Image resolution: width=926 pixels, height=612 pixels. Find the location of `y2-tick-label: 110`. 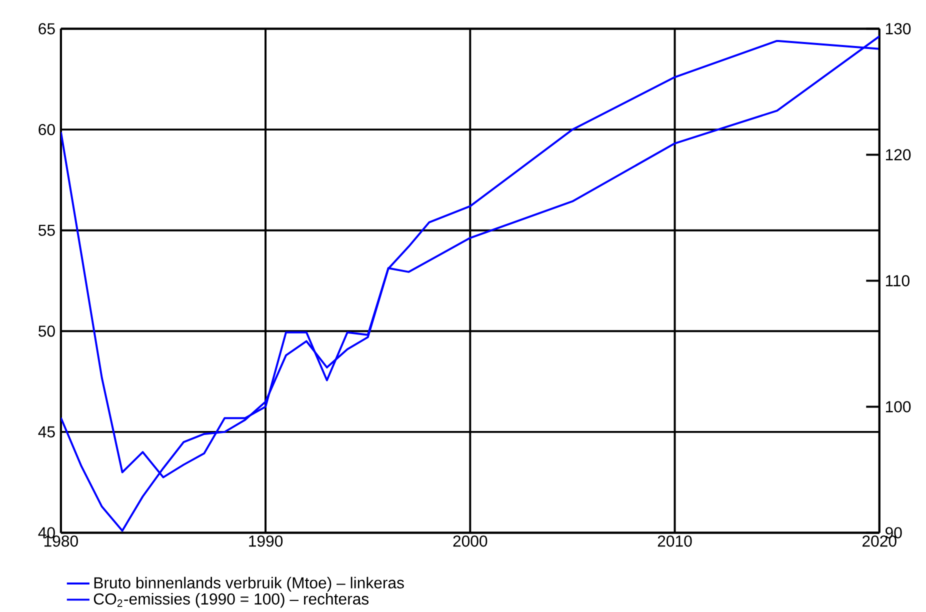

y2-tick-label: 110 is located at coordinates (898, 280).